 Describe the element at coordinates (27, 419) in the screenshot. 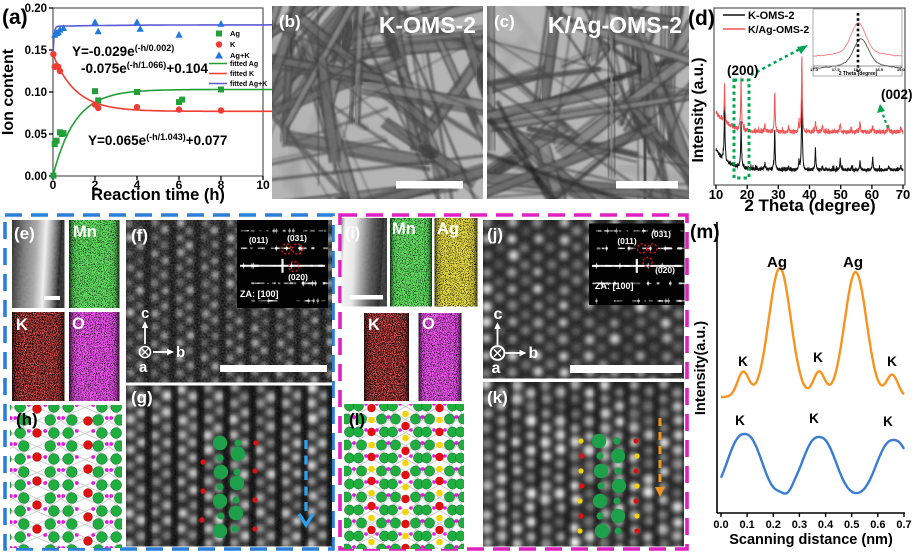

I see `svg-text: (h)` at that location.